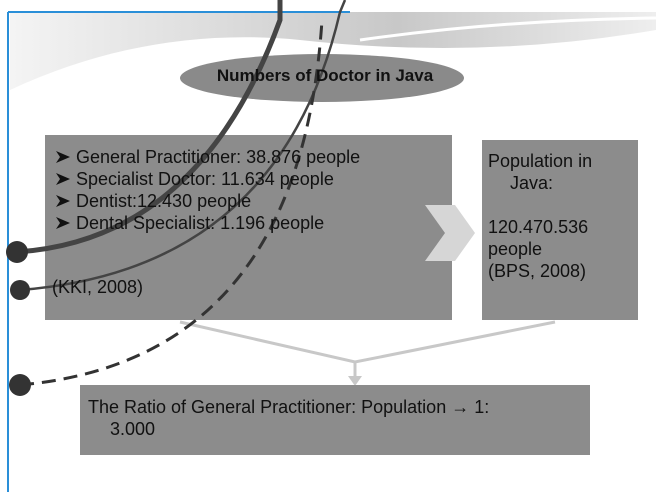 This screenshot has width=656, height=492. I want to click on list-item: Dentist:12.430 people, so click(250, 201).